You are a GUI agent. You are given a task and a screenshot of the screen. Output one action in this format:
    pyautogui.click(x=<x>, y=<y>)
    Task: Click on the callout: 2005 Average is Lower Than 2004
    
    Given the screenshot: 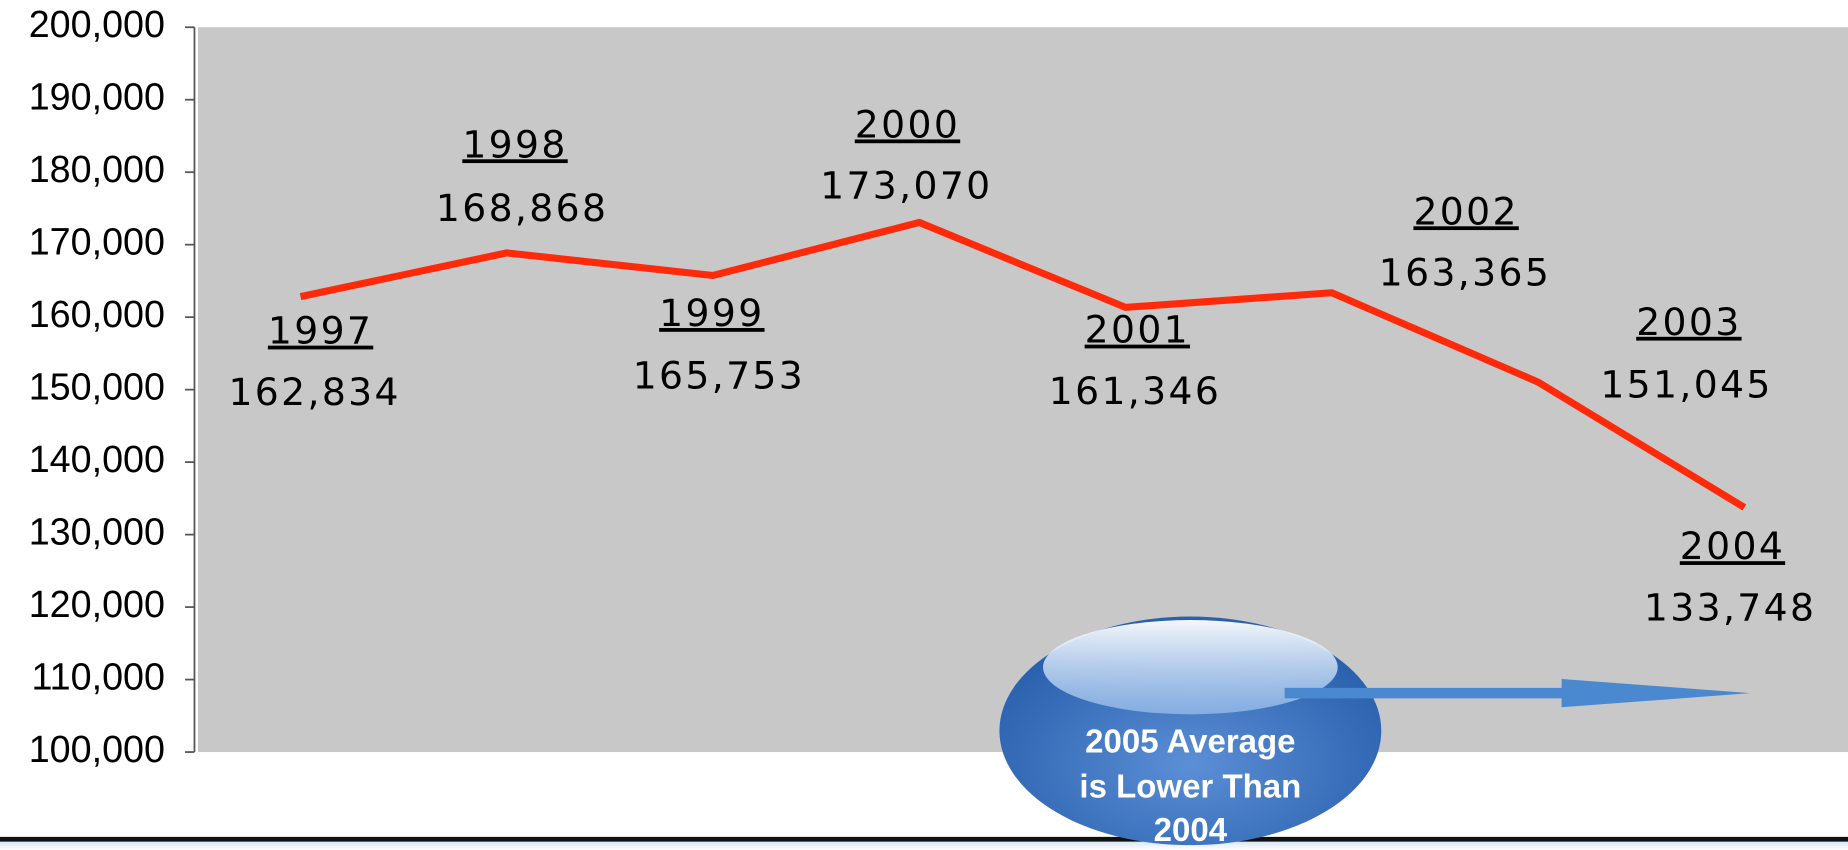 What is the action you would take?
    pyautogui.click(x=1375, y=732)
    